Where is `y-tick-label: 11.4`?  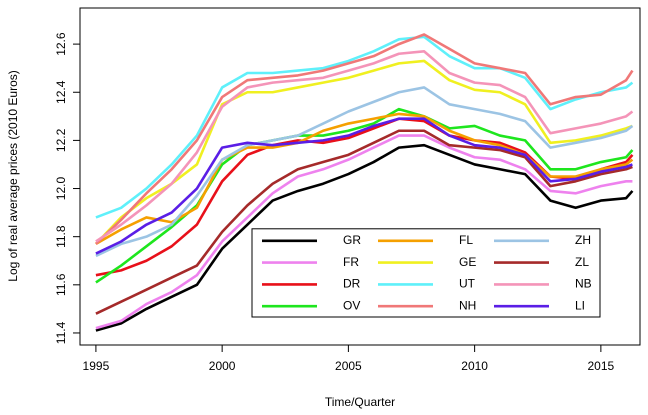 y-tick-label: 11.4 is located at coordinates (61, 332).